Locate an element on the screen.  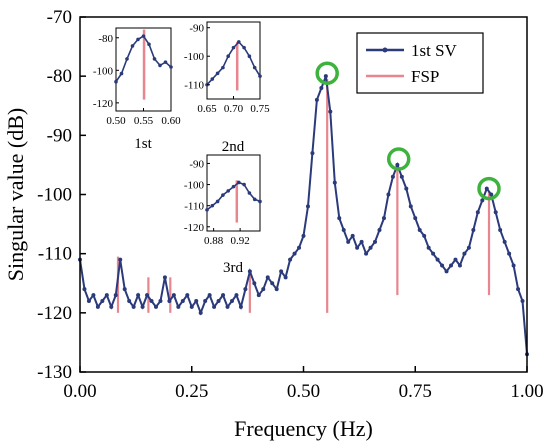
legend-box is located at coordinates (420, 63).